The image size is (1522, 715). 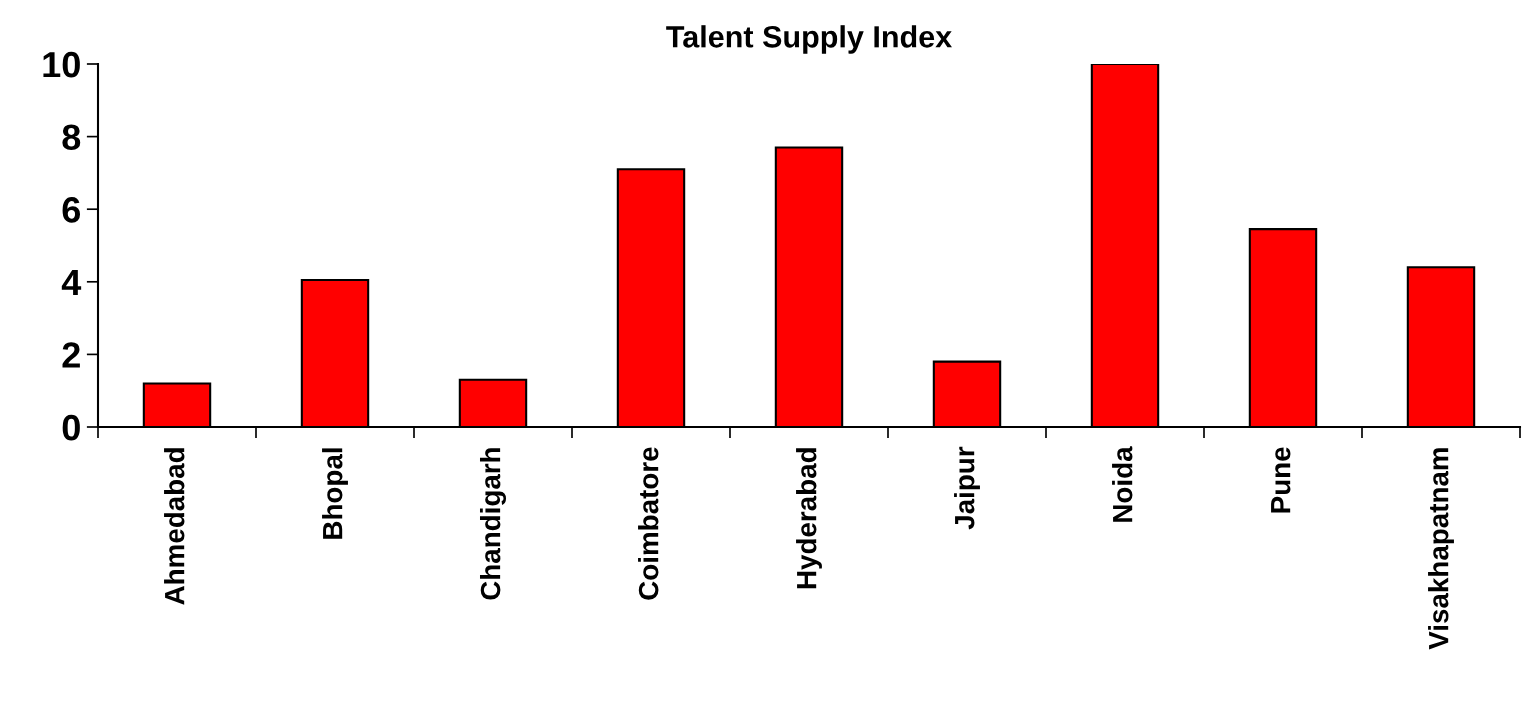 What do you see at coordinates (493, 524) in the screenshot?
I see `x-tick-label: Chandigarh` at bounding box center [493, 524].